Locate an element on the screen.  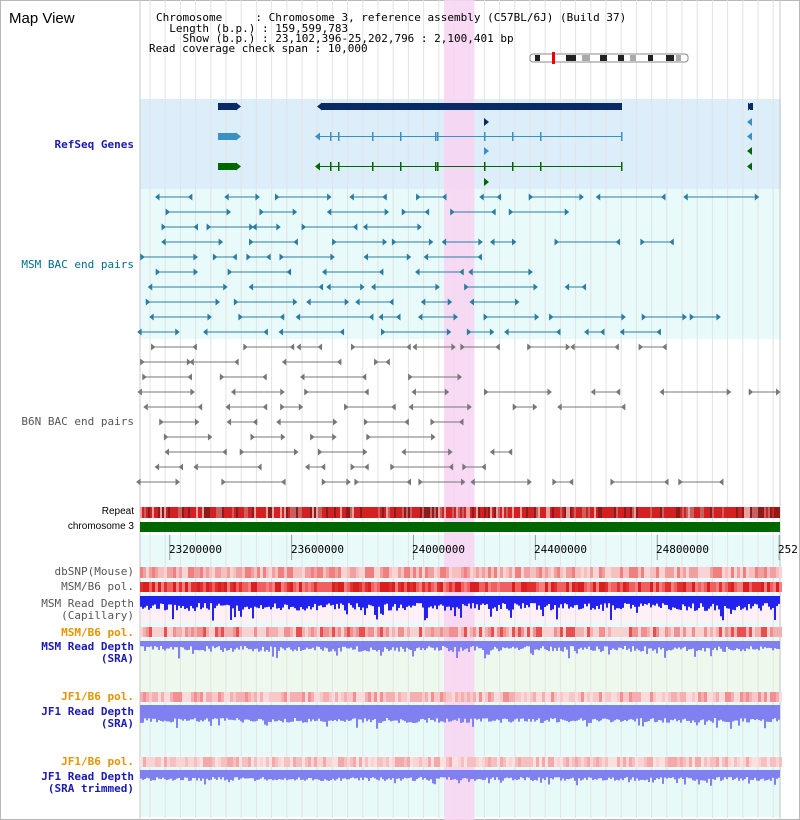
gene-exon is located at coordinates (485, 166).